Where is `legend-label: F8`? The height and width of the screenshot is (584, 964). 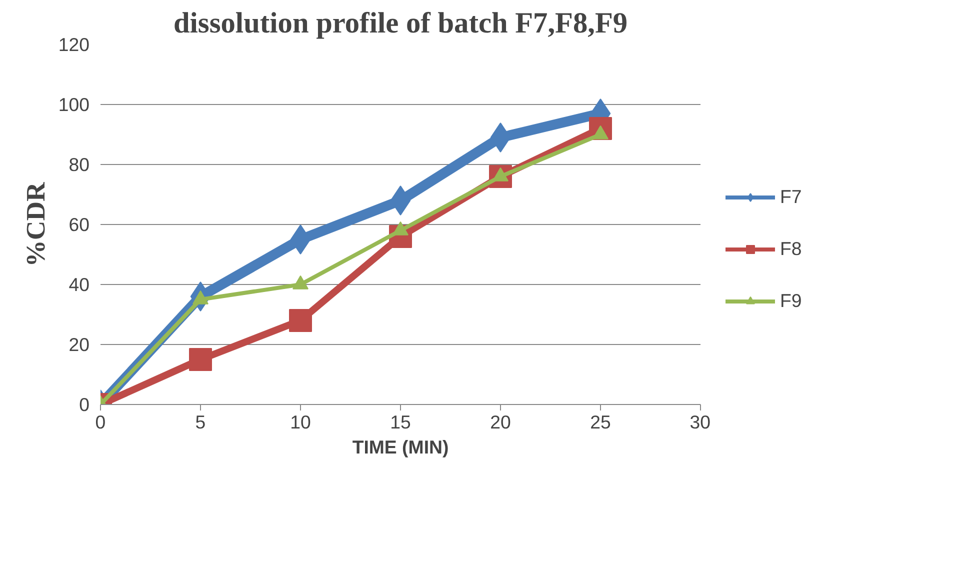
legend-label: F8 is located at coordinates (791, 249).